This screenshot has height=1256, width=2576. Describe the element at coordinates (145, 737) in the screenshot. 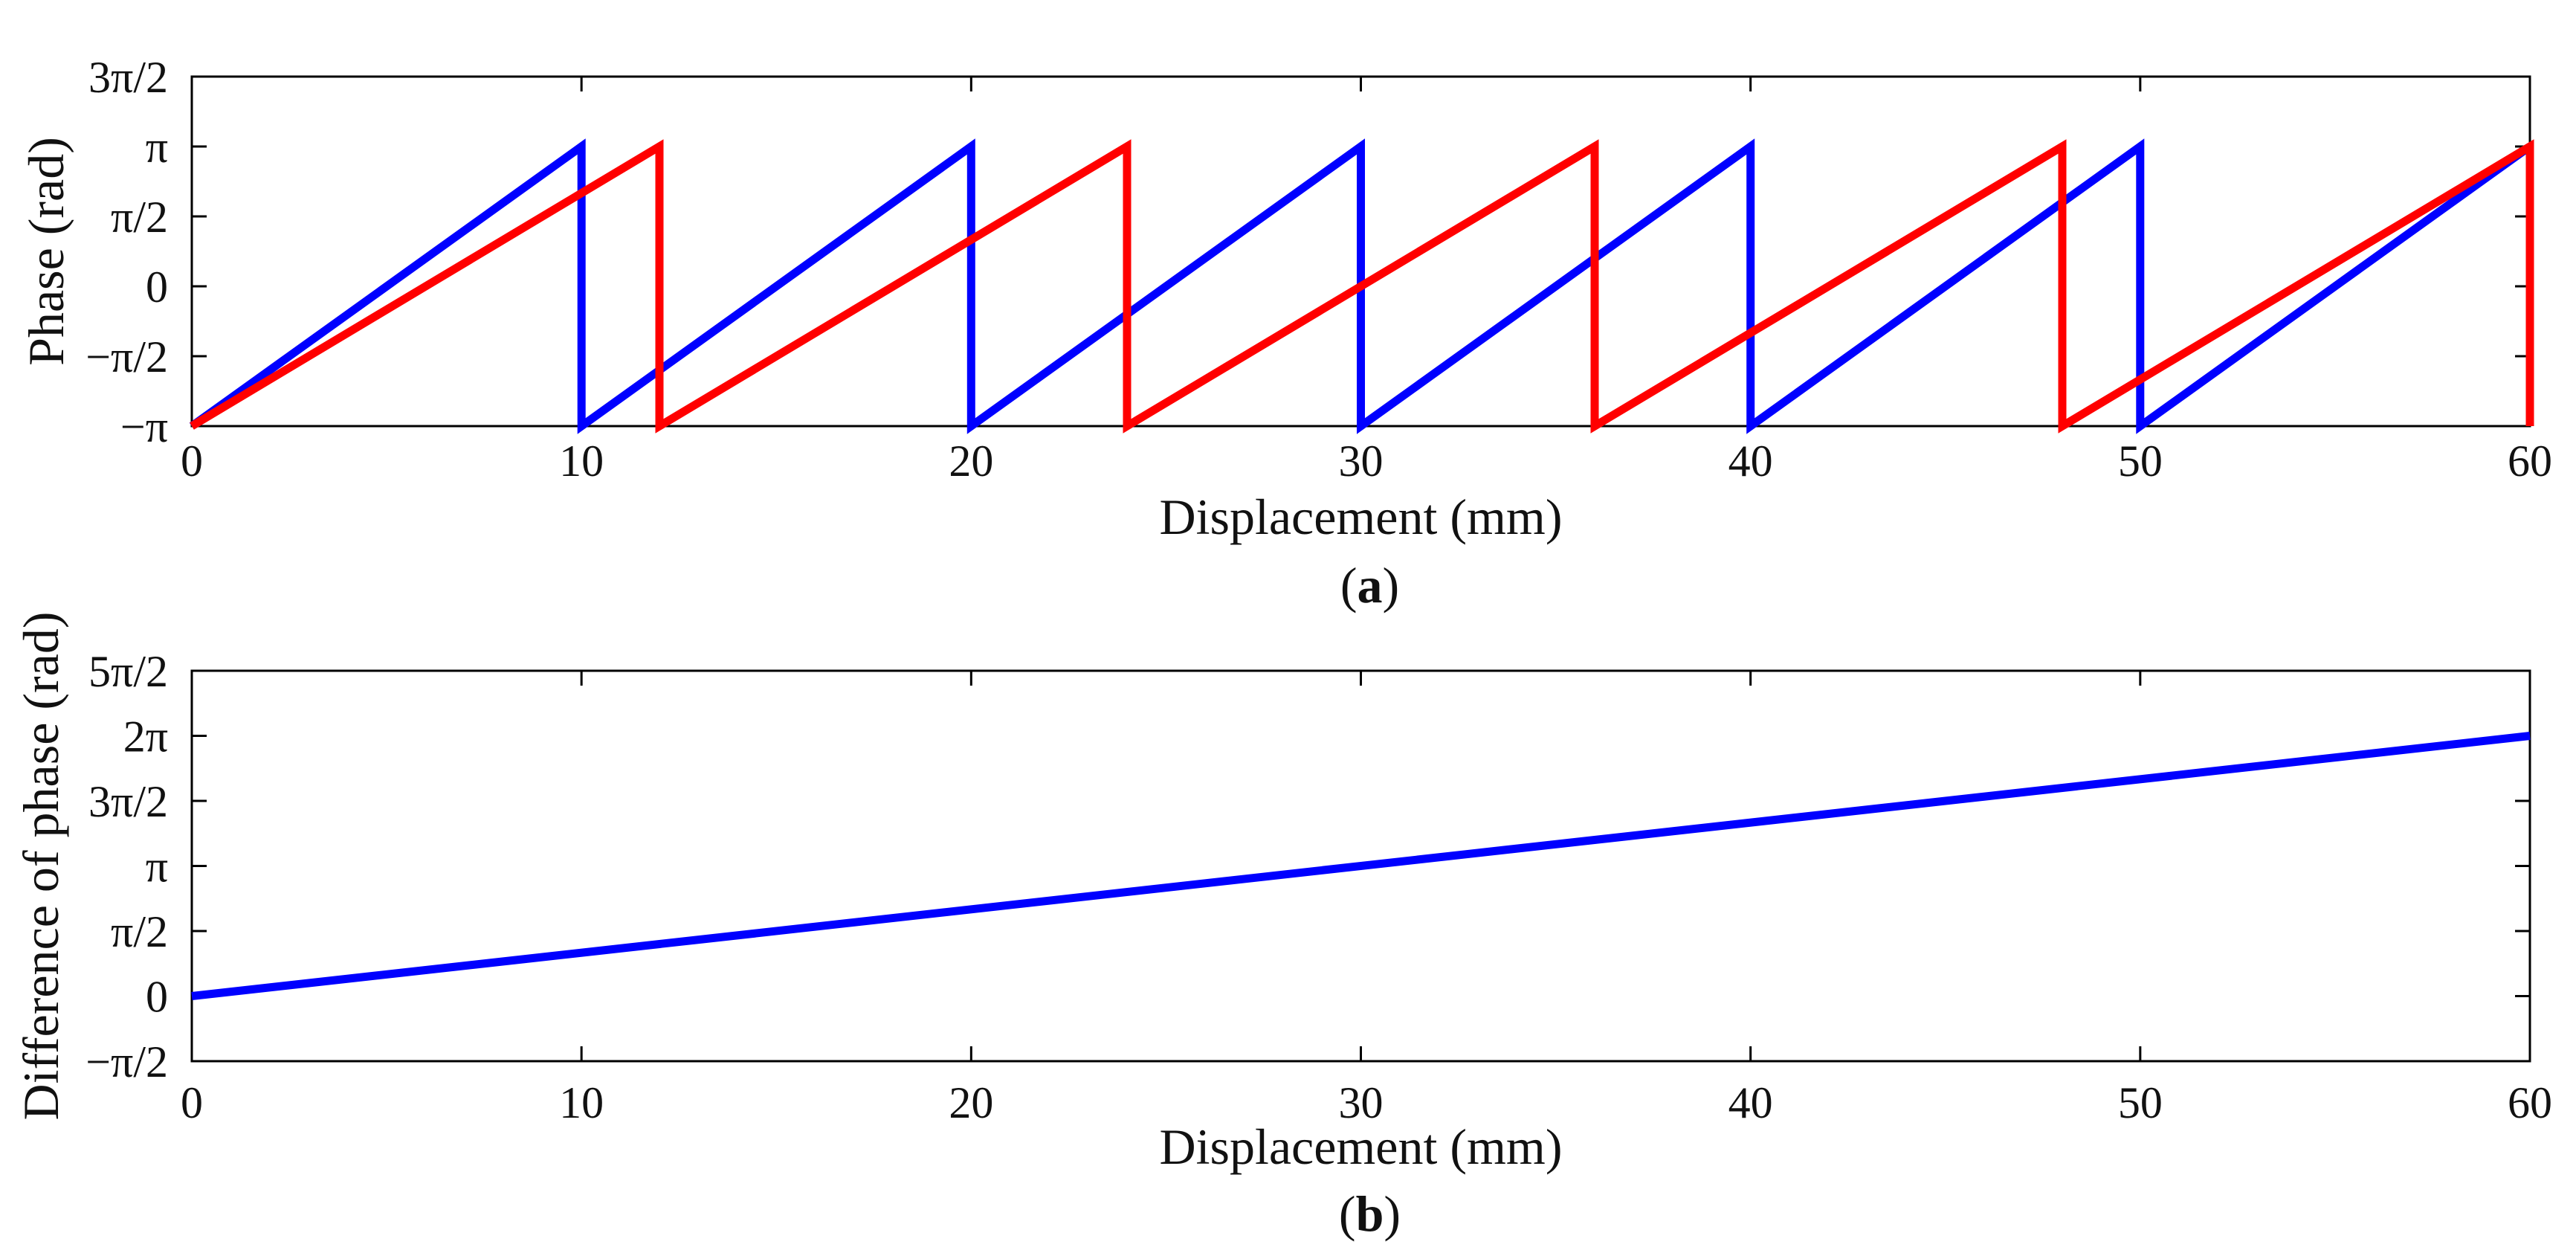

I see `y-tick-label: 2π` at that location.